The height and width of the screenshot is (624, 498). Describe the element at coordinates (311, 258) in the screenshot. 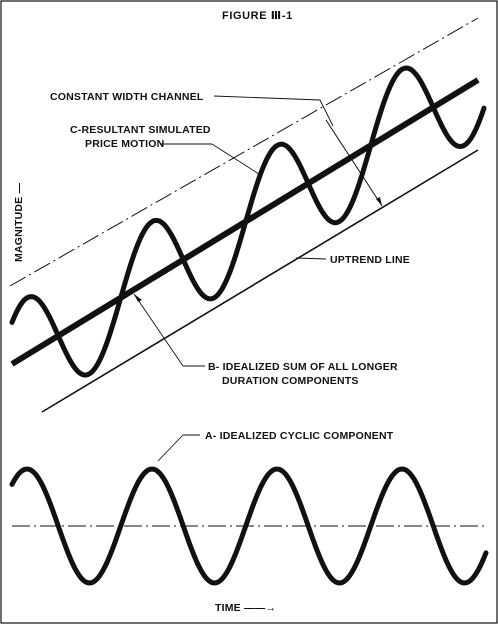

I see `leader-uptrend` at that location.